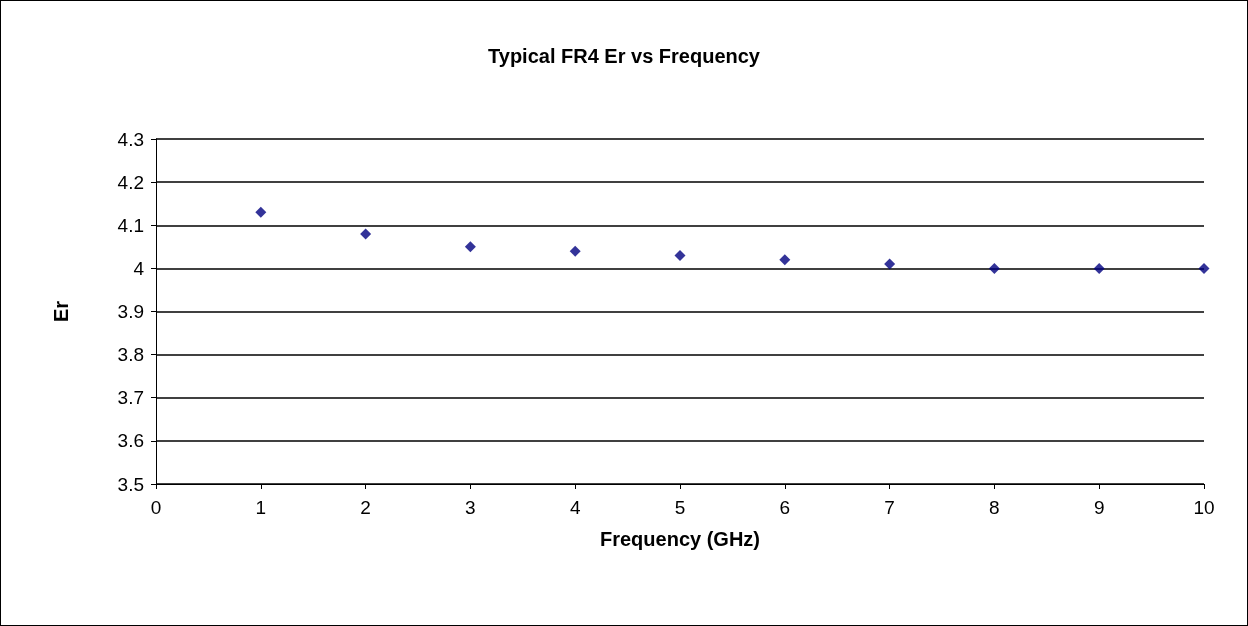 This screenshot has height=626, width=1248. I want to click on y-tick-label: 3.9, so click(130, 311).